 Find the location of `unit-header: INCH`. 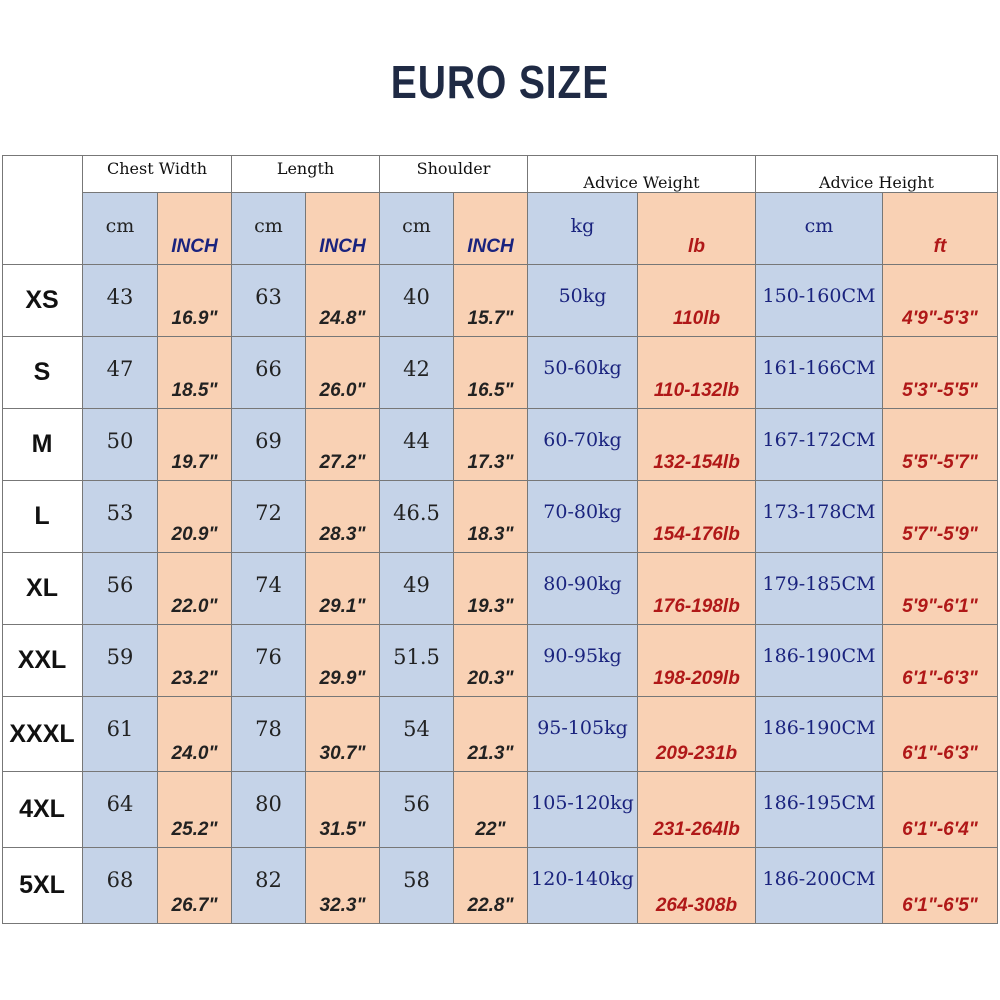

unit-header: INCH is located at coordinates (491, 229).